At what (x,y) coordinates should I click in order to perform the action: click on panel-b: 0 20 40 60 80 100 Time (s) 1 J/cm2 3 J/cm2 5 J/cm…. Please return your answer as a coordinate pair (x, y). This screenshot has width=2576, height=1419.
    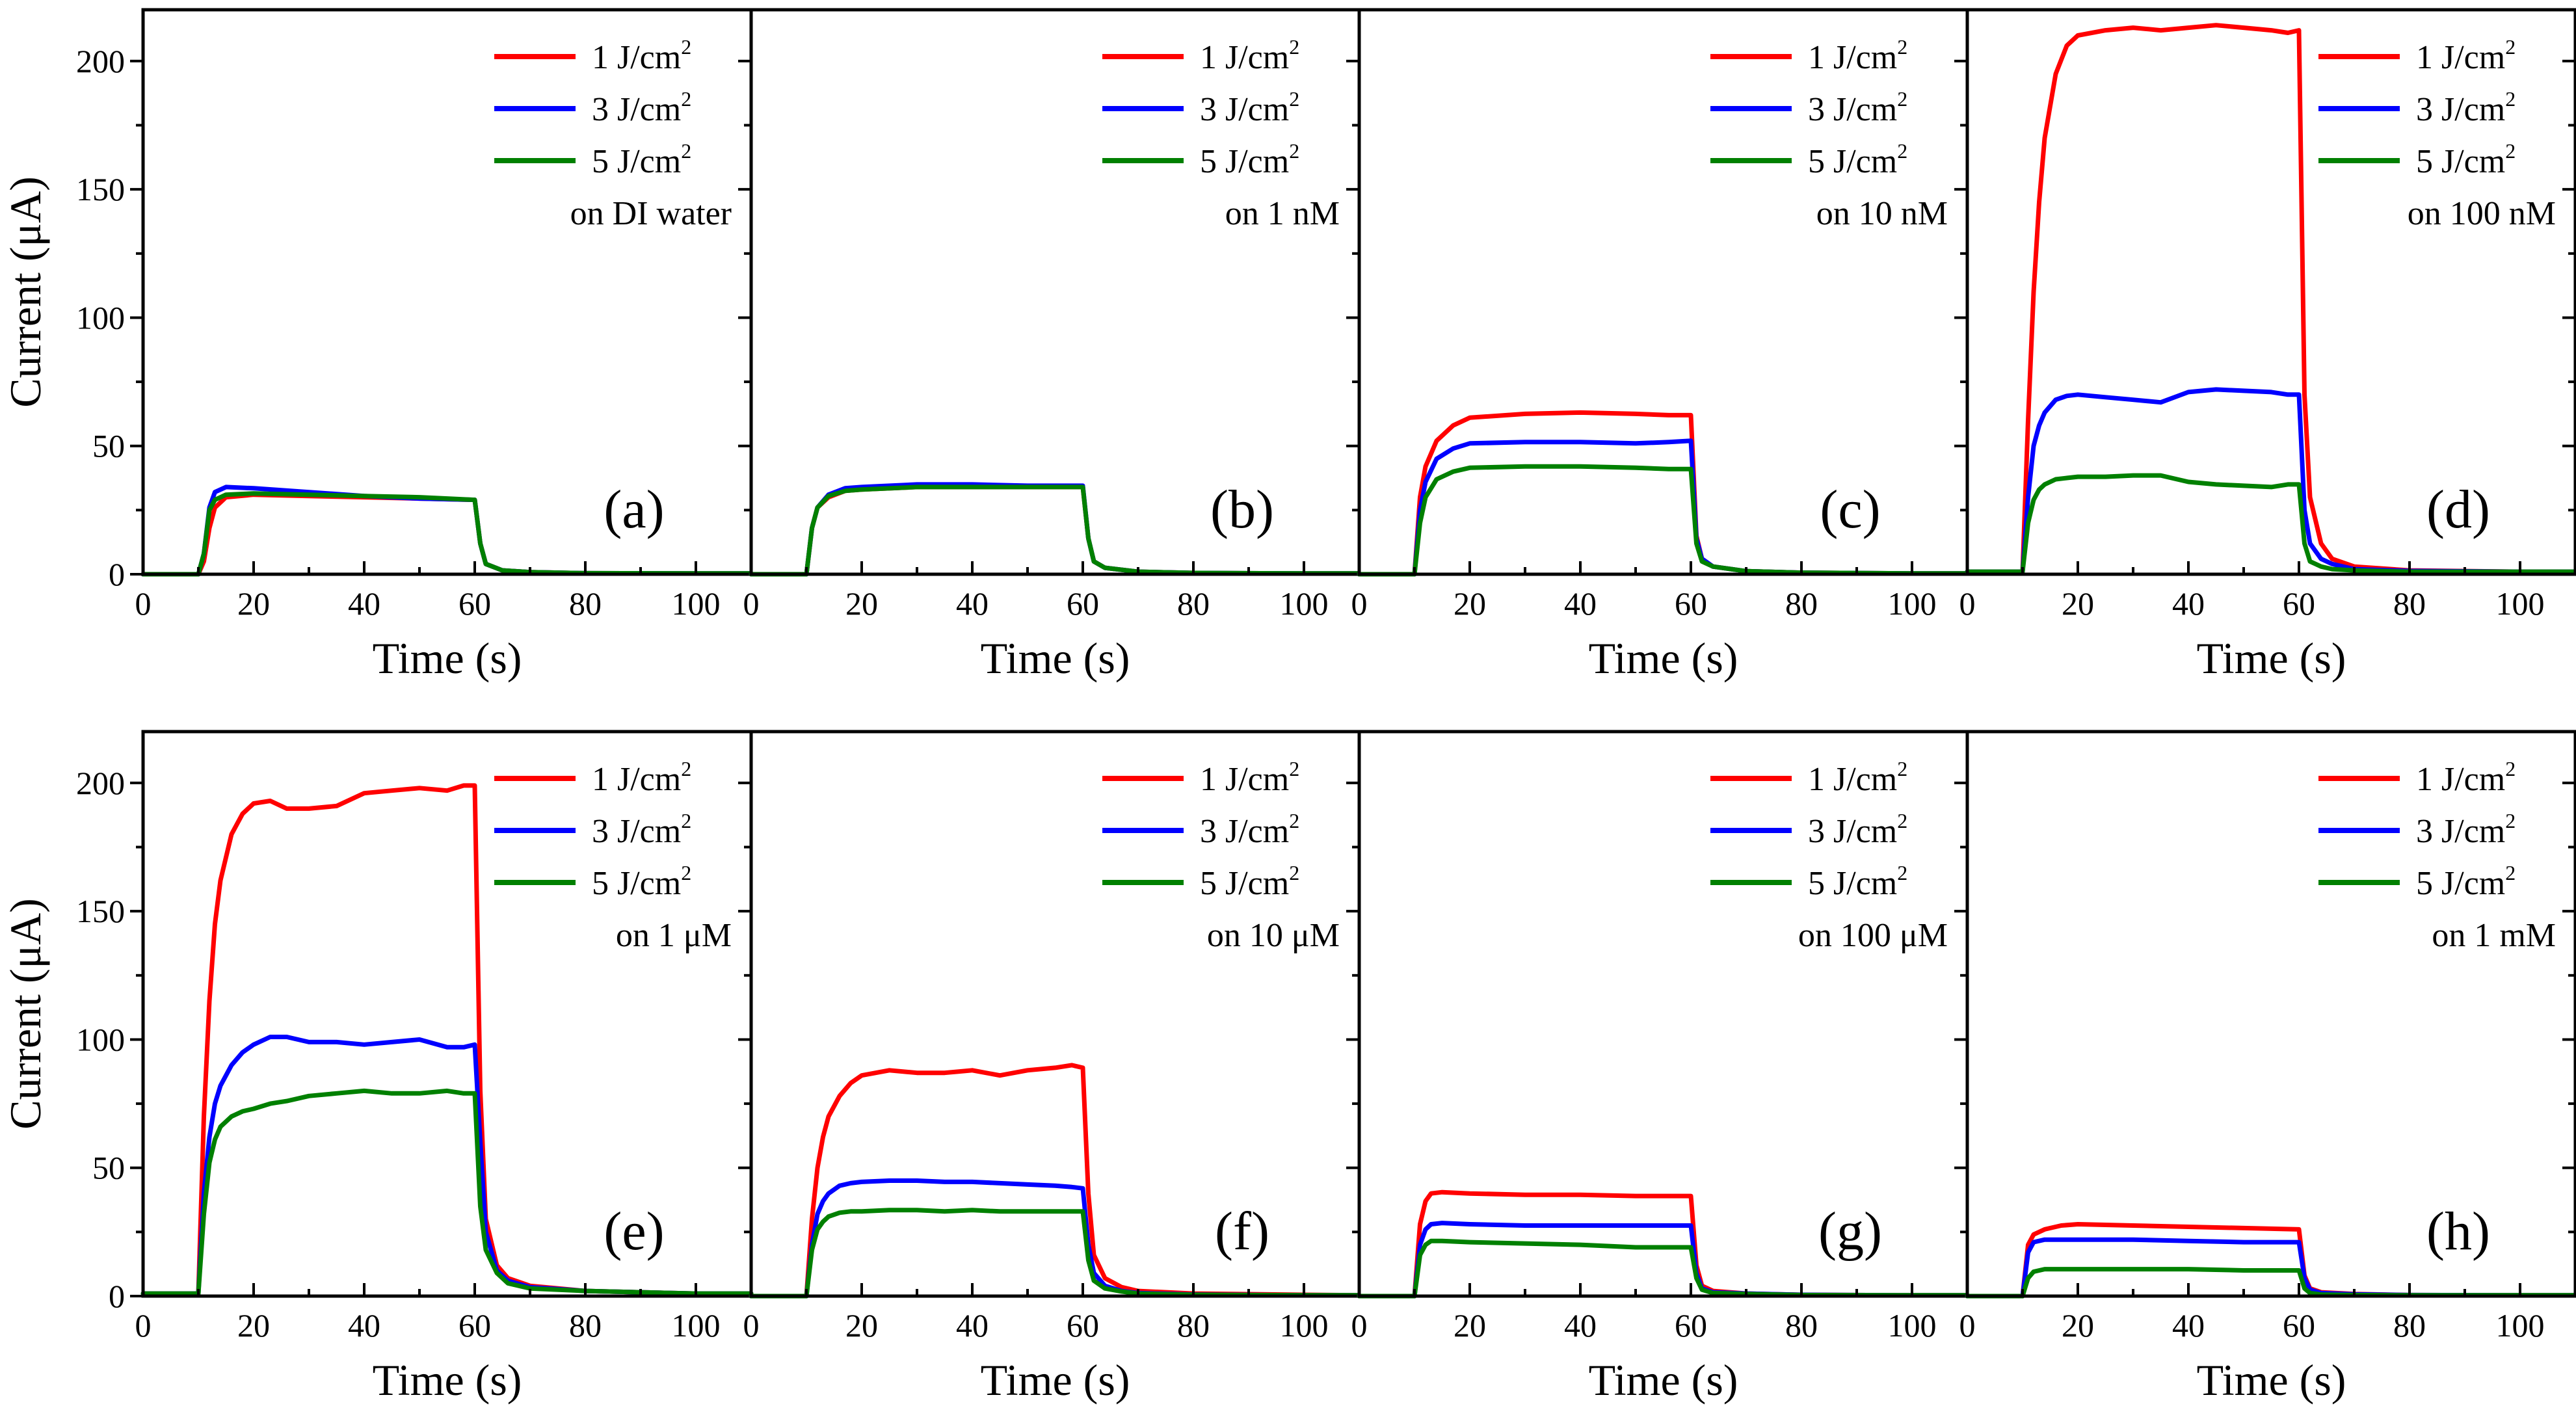
    Looking at the image, I should click on (1052, 345).